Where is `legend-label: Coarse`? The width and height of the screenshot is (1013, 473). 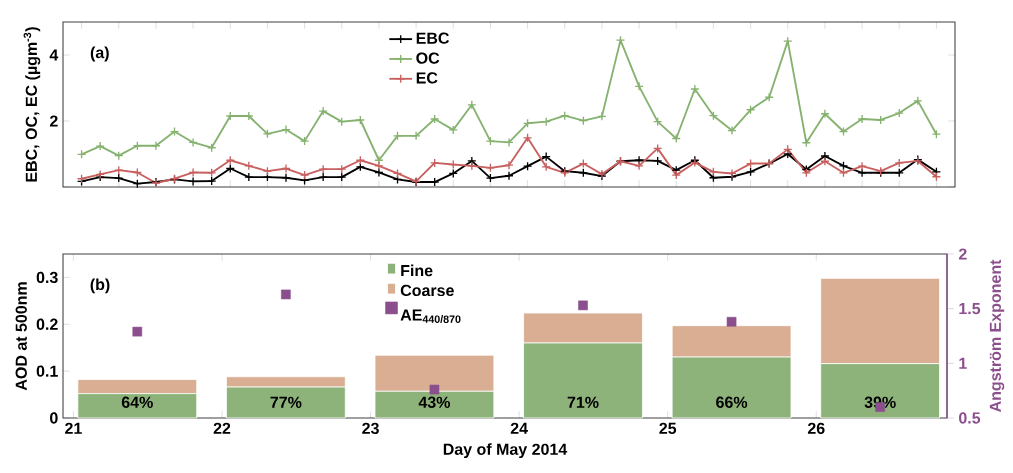
legend-label: Coarse is located at coordinates (427, 290).